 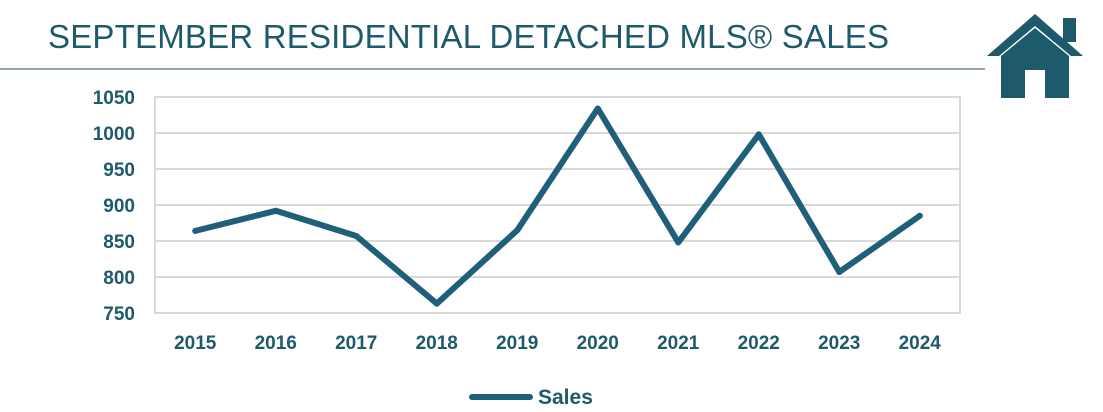 I want to click on x-tick-label: 2018, so click(x=437, y=343).